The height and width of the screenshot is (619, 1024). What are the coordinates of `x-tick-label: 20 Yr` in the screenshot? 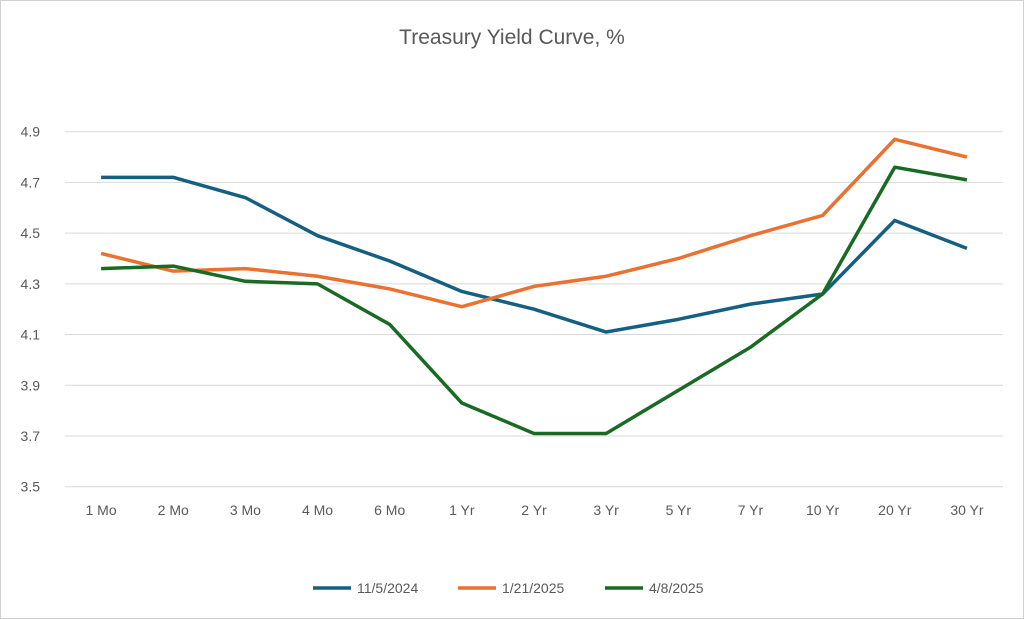 It's located at (895, 510).